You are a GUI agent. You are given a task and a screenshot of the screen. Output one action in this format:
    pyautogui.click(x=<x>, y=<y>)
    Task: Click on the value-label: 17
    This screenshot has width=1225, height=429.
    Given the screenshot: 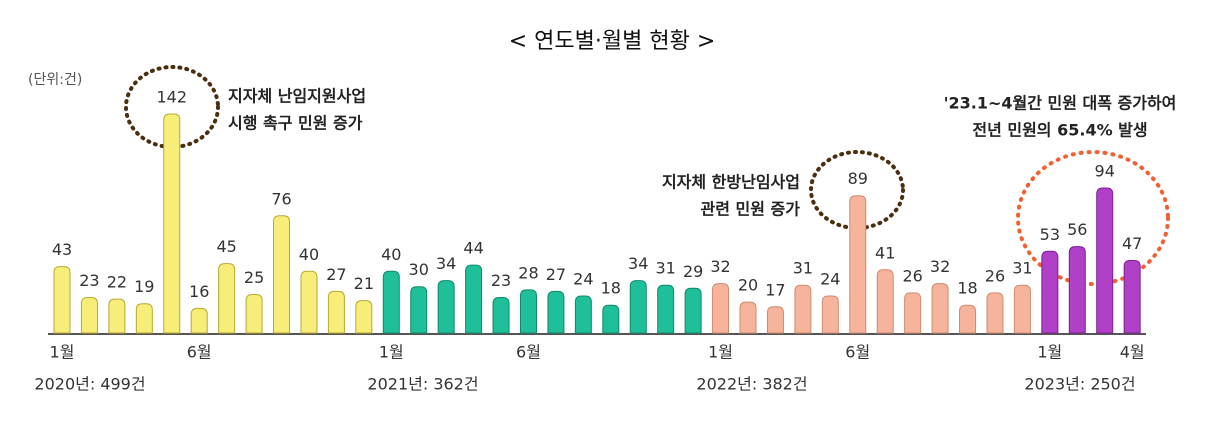 What is the action you would take?
    pyautogui.click(x=775, y=289)
    